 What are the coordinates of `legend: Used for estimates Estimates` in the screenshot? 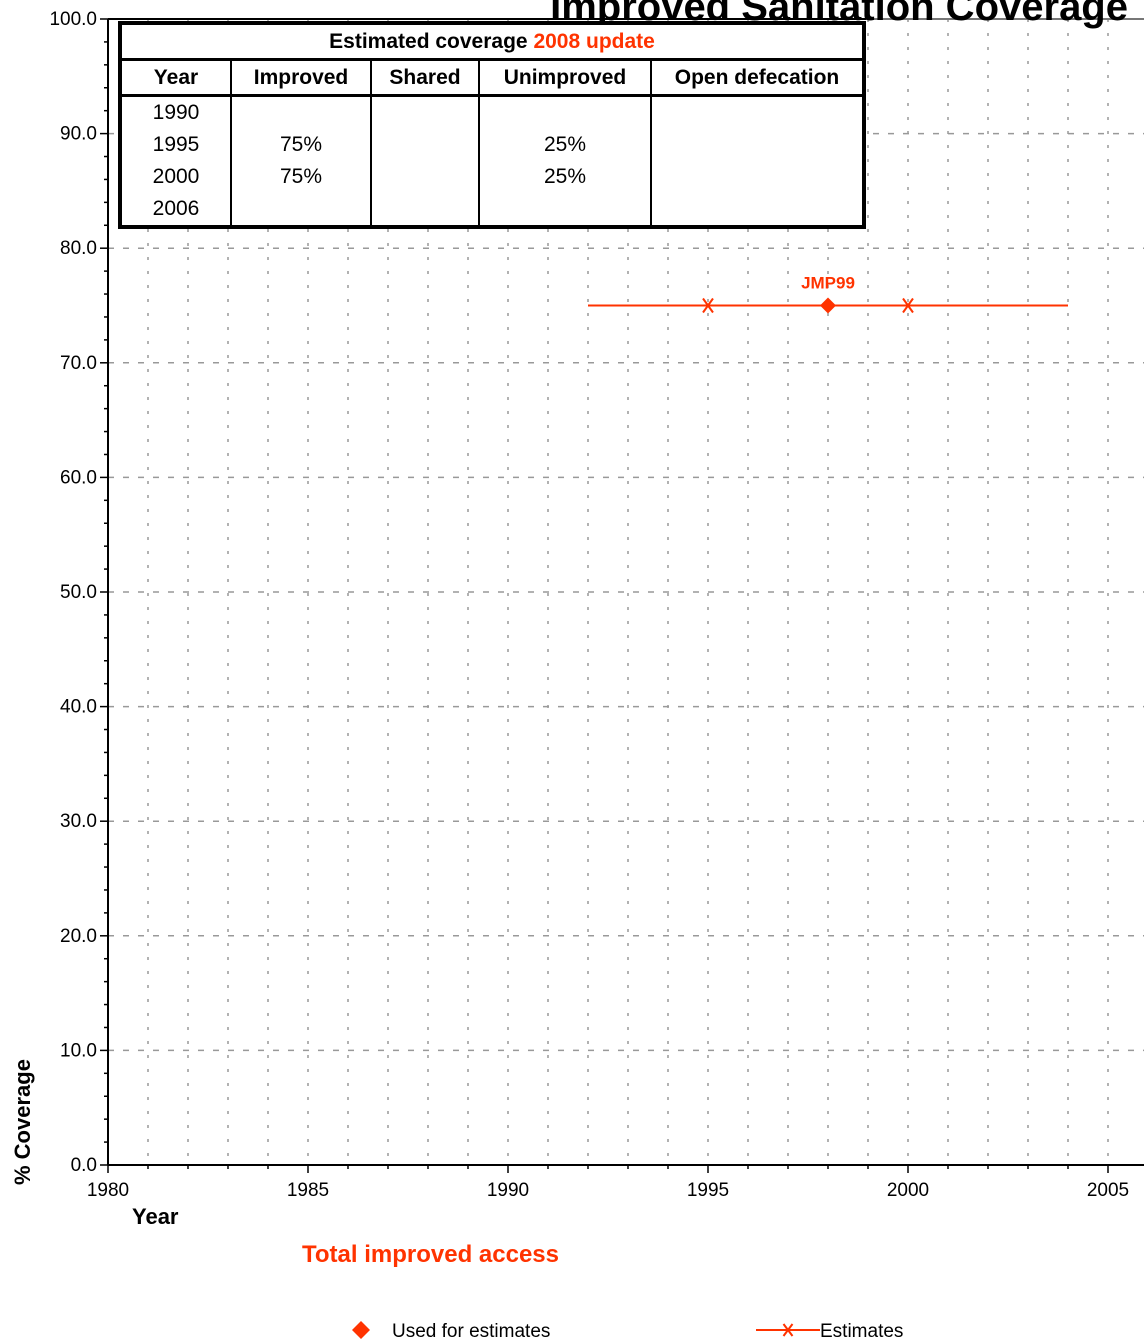 It's located at (627, 1331).